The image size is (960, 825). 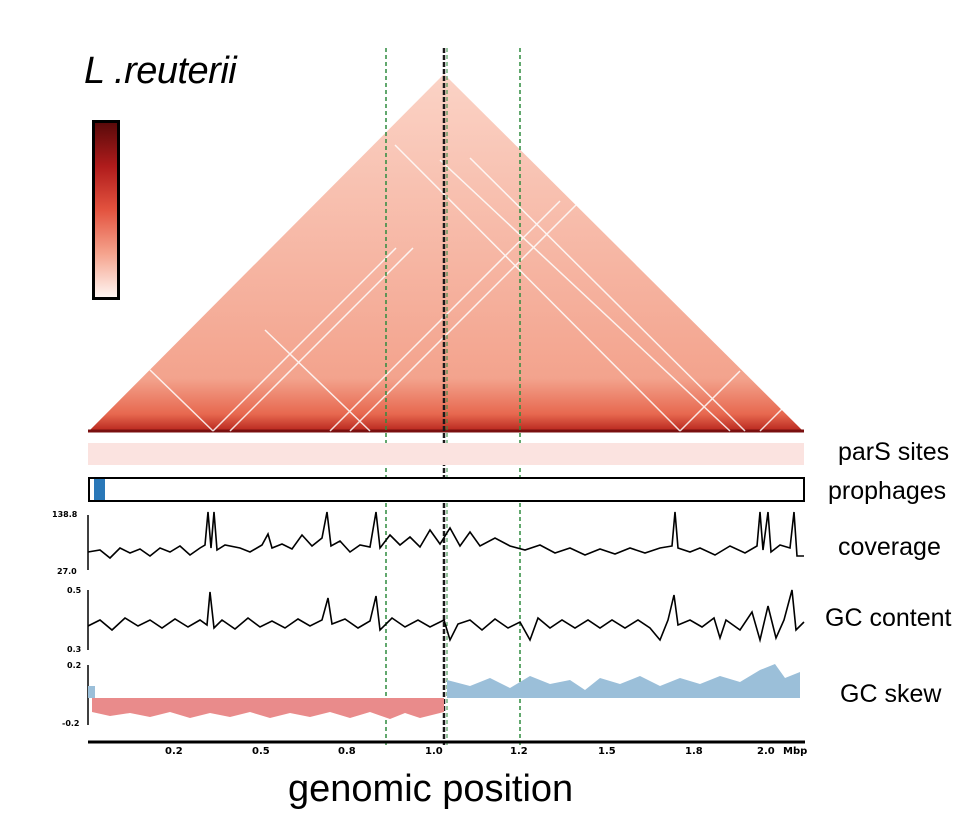 I want to click on coverage-label: coverage, so click(x=889, y=547).